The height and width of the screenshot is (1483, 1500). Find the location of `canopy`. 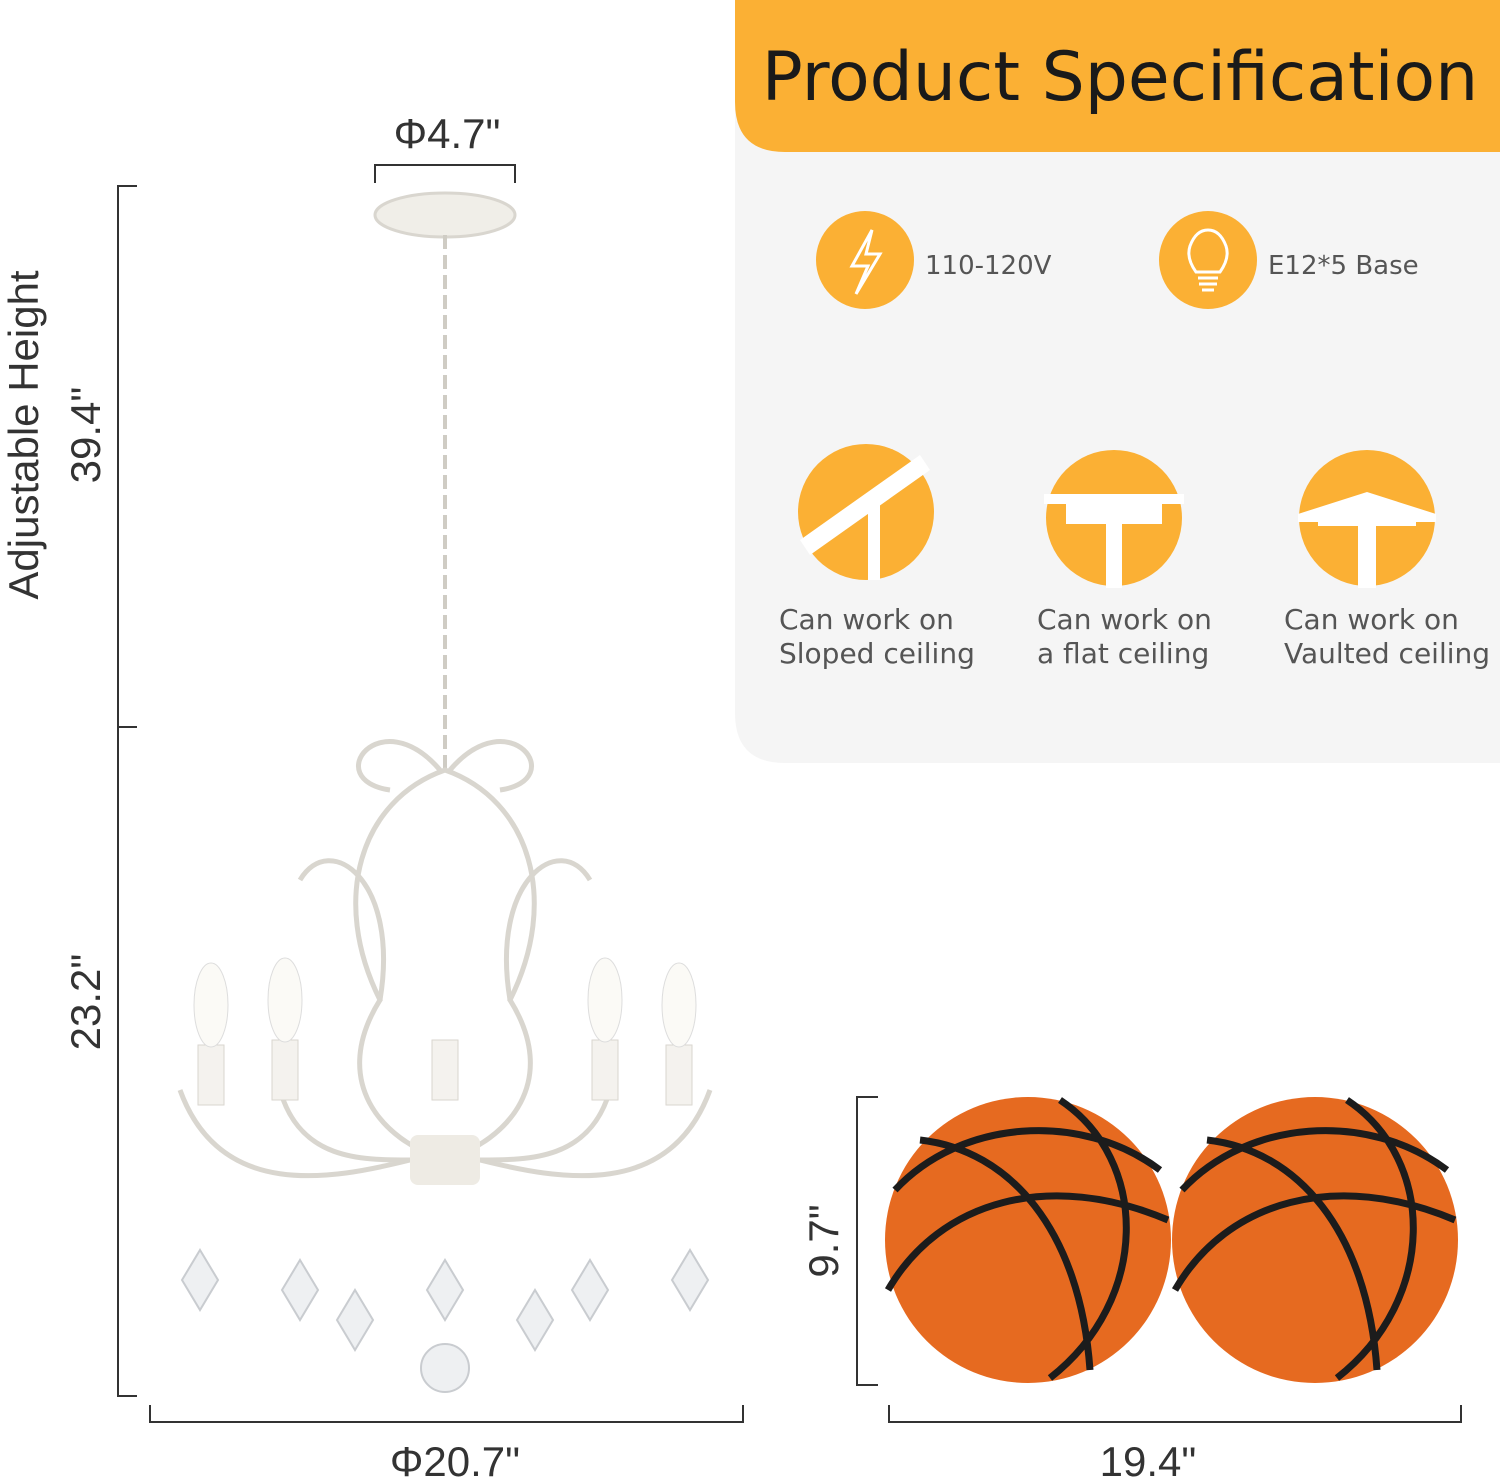

canopy is located at coordinates (445, 215).